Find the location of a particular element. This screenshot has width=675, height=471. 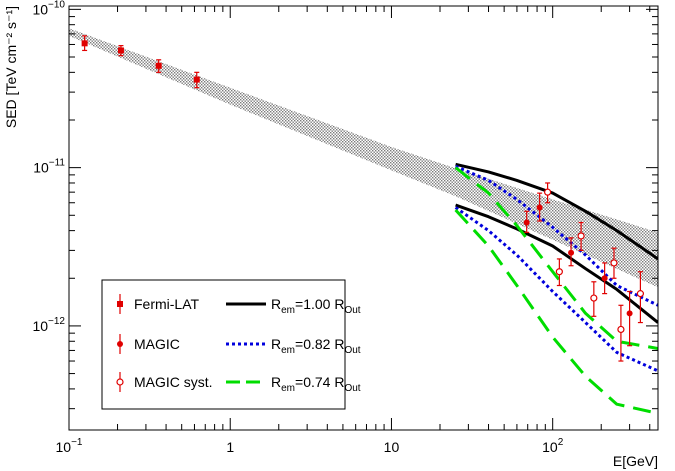

model-curve-0-lower is located at coordinates (556, 263).